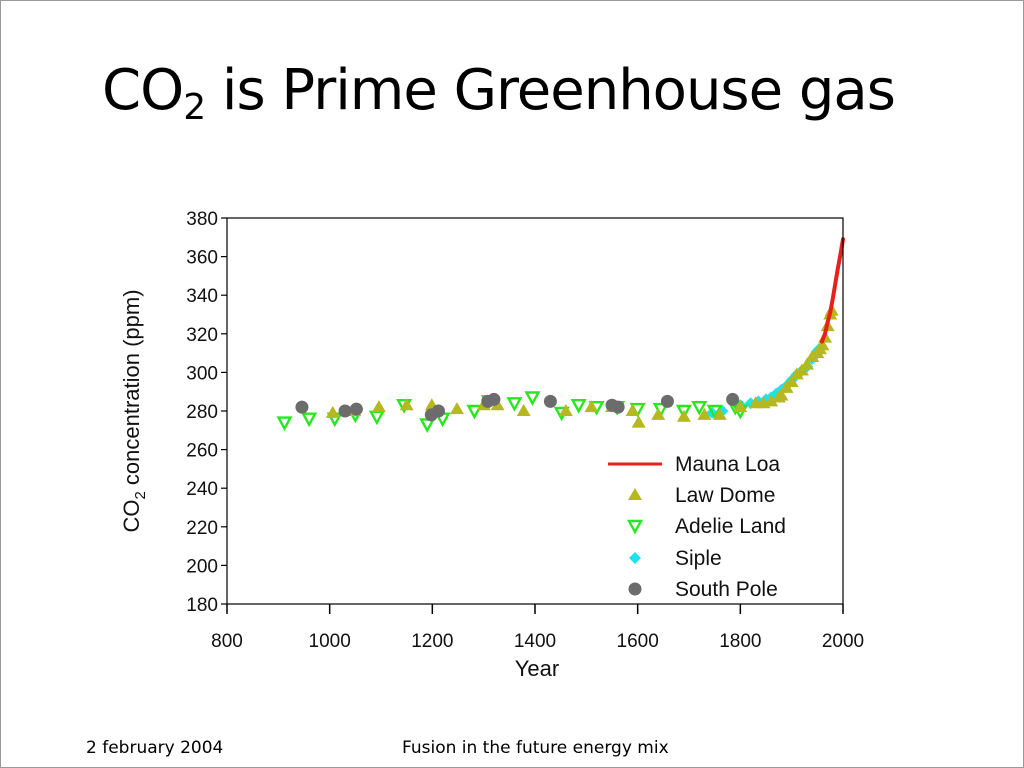 The height and width of the screenshot is (768, 1024). What do you see at coordinates (698, 558) in the screenshot?
I see `legend-label-siple: Siple` at bounding box center [698, 558].